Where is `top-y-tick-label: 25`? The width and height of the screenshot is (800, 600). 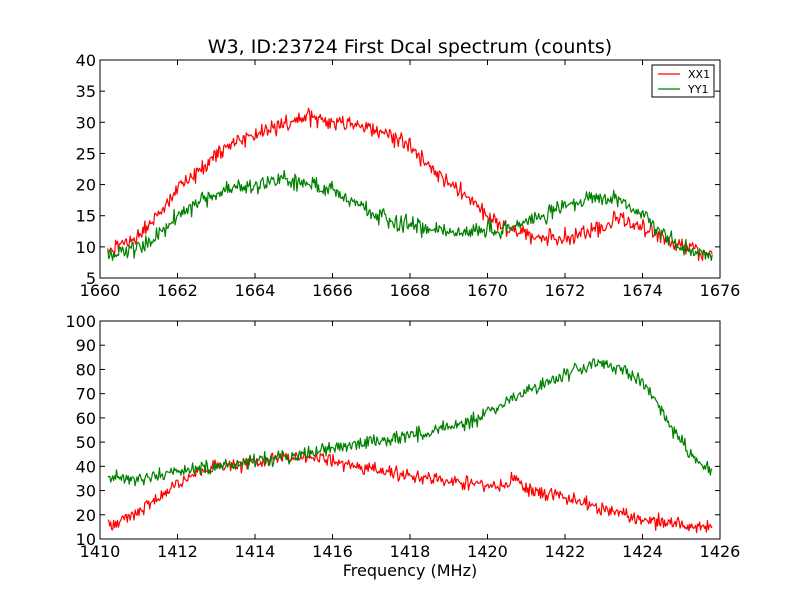 top-y-tick-label: 25 is located at coordinates (86, 153).